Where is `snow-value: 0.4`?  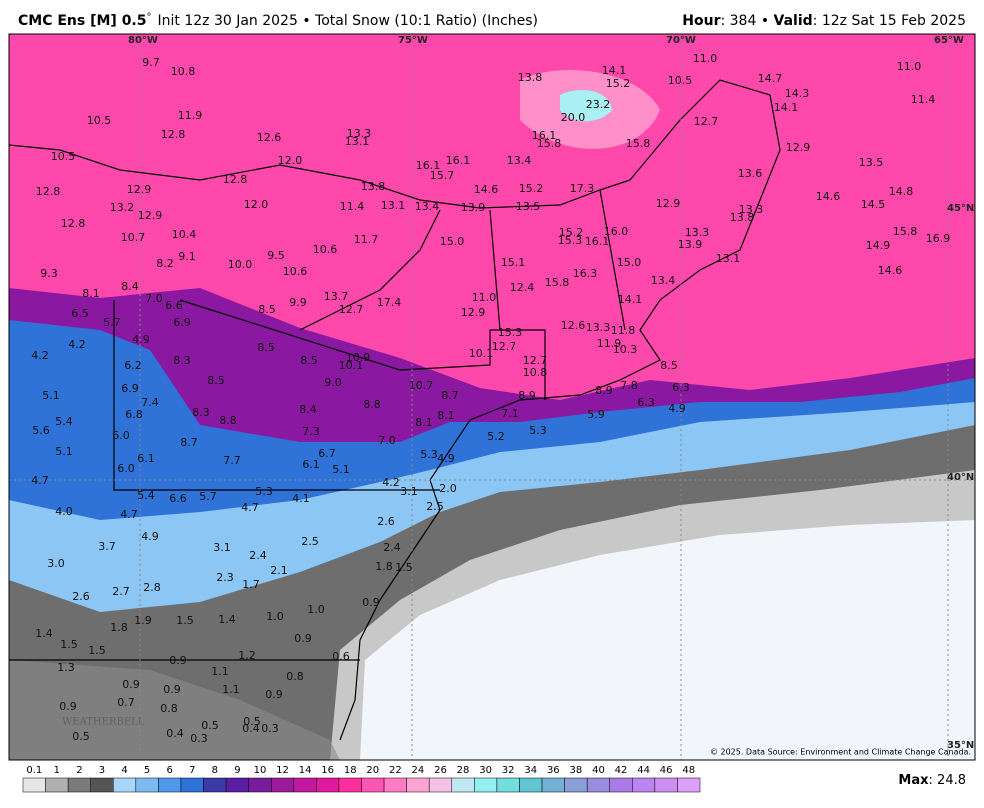 snow-value: 0.4 is located at coordinates (175, 733).